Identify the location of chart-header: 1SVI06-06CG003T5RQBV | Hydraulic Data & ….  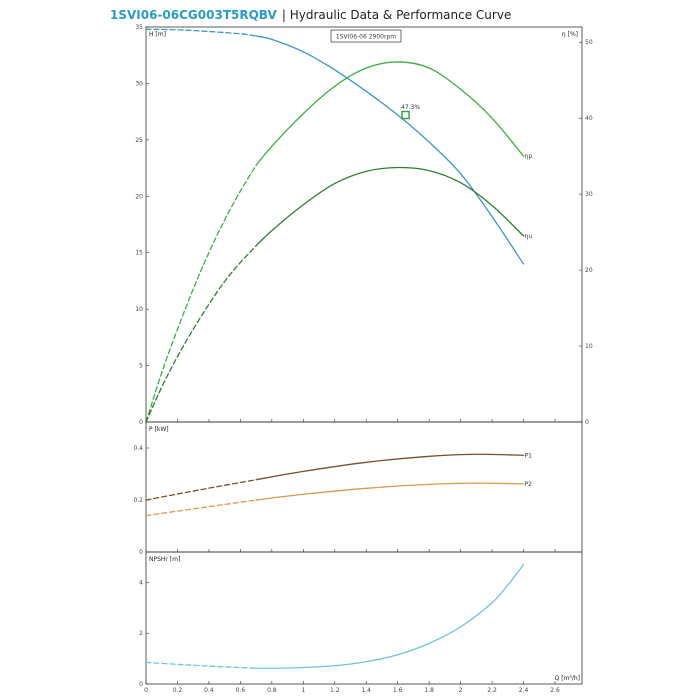
(310, 13).